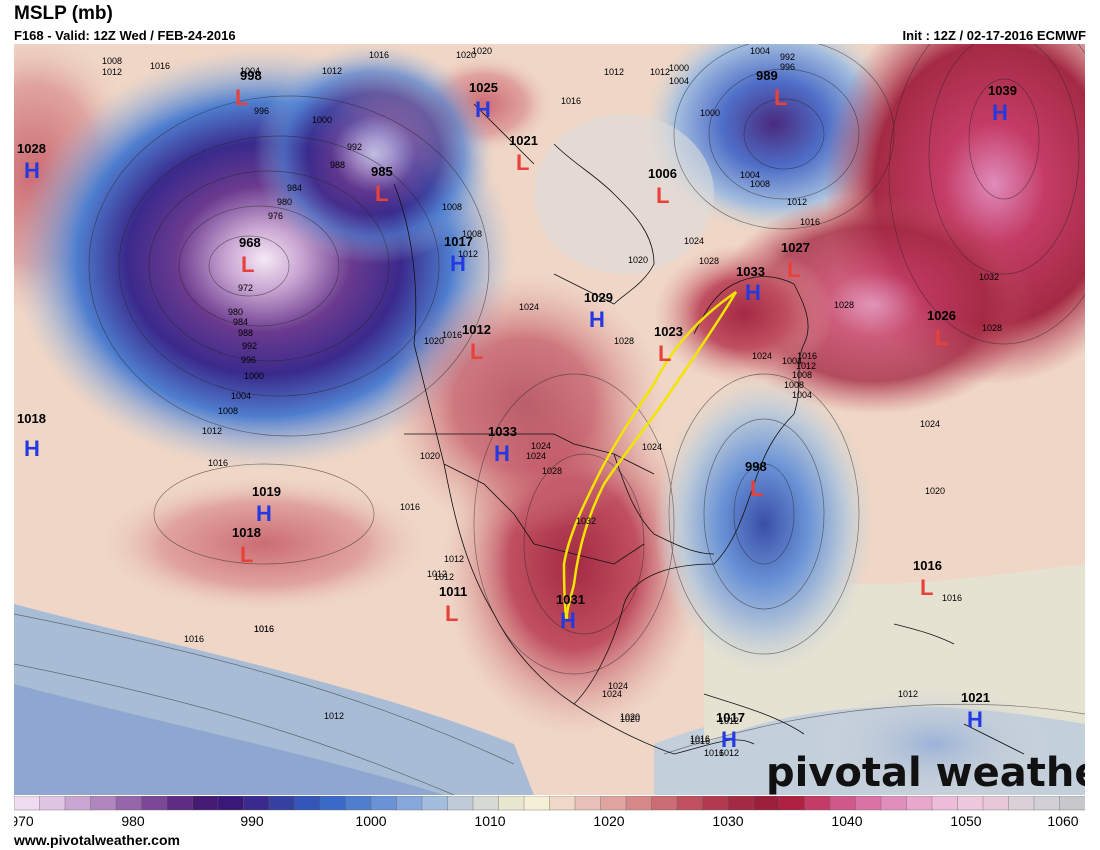 The height and width of the screenshot is (850, 1100). What do you see at coordinates (927, 565) in the screenshot?
I see `center-value: 1016` at bounding box center [927, 565].